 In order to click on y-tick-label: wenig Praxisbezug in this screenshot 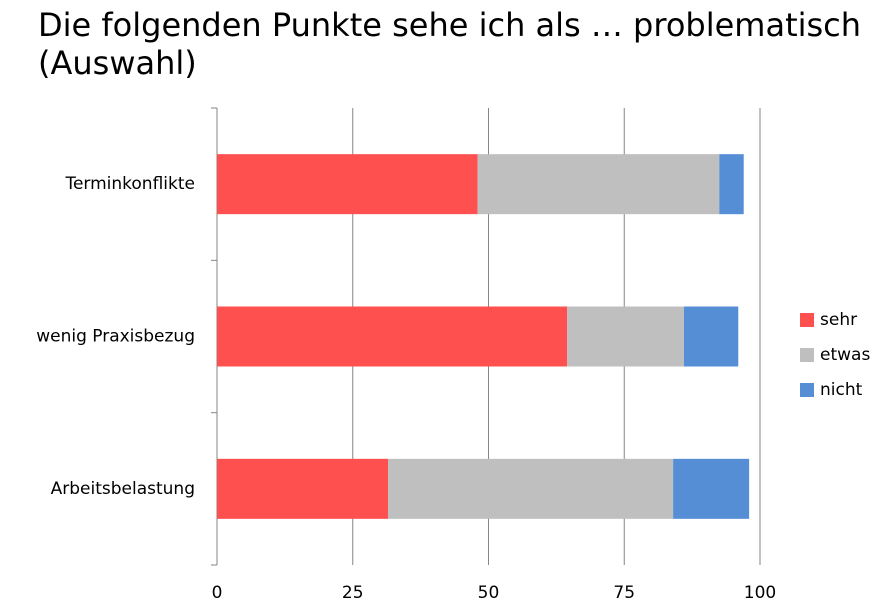, I will do `click(115, 337)`.